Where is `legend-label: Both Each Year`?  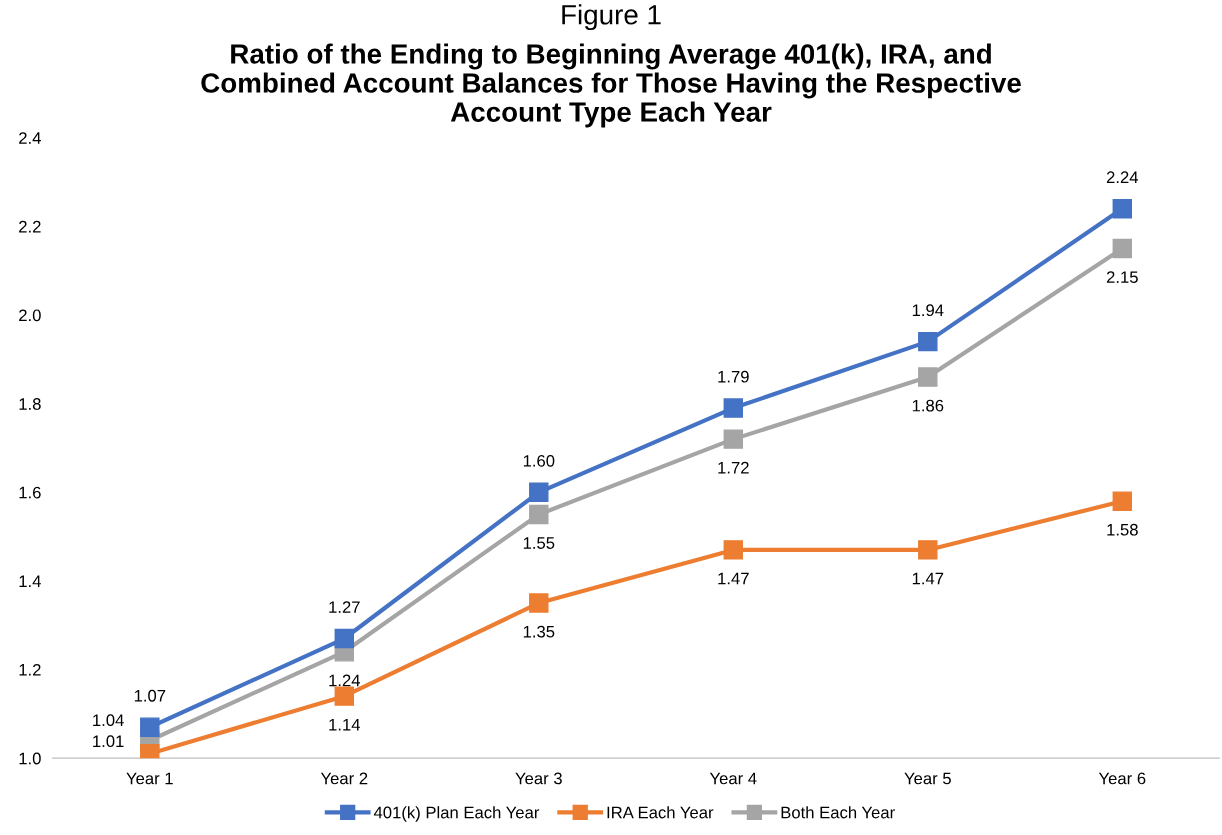 legend-label: Both Each Year is located at coordinates (838, 812).